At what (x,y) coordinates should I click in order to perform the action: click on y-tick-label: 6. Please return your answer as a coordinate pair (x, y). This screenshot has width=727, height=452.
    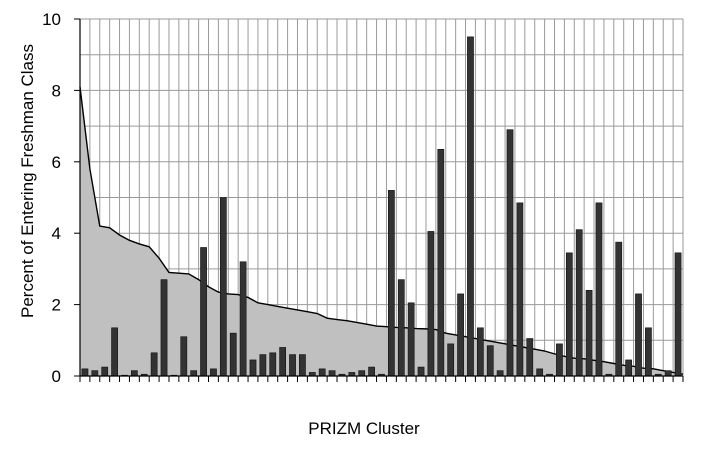
    Looking at the image, I should click on (56, 162).